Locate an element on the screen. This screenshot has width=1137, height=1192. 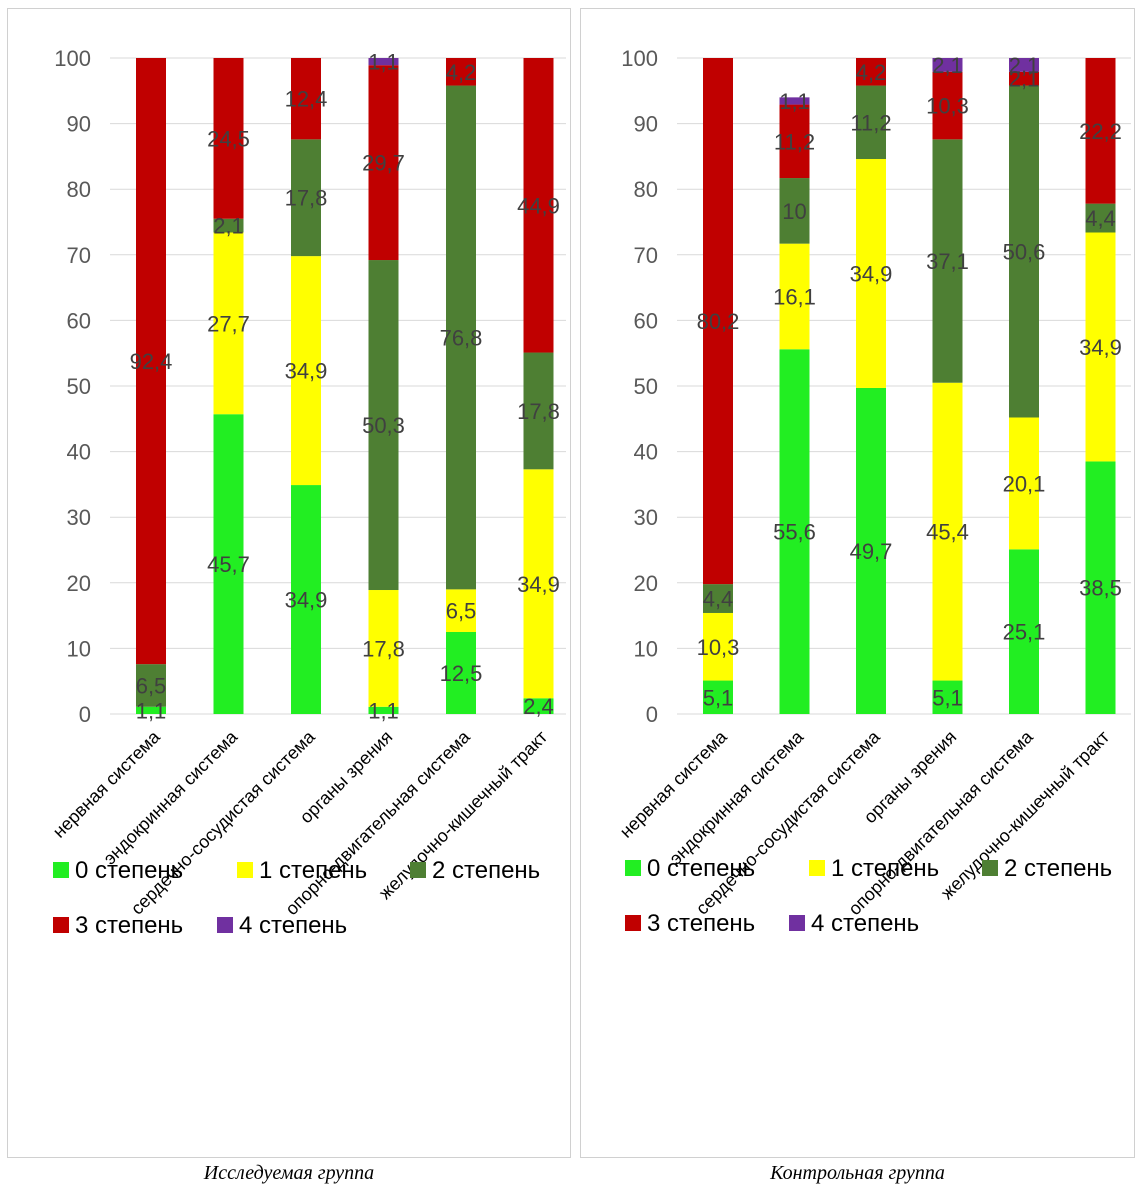
study-data-label-musculo-grade1: 6,5 is located at coordinates (461, 611).